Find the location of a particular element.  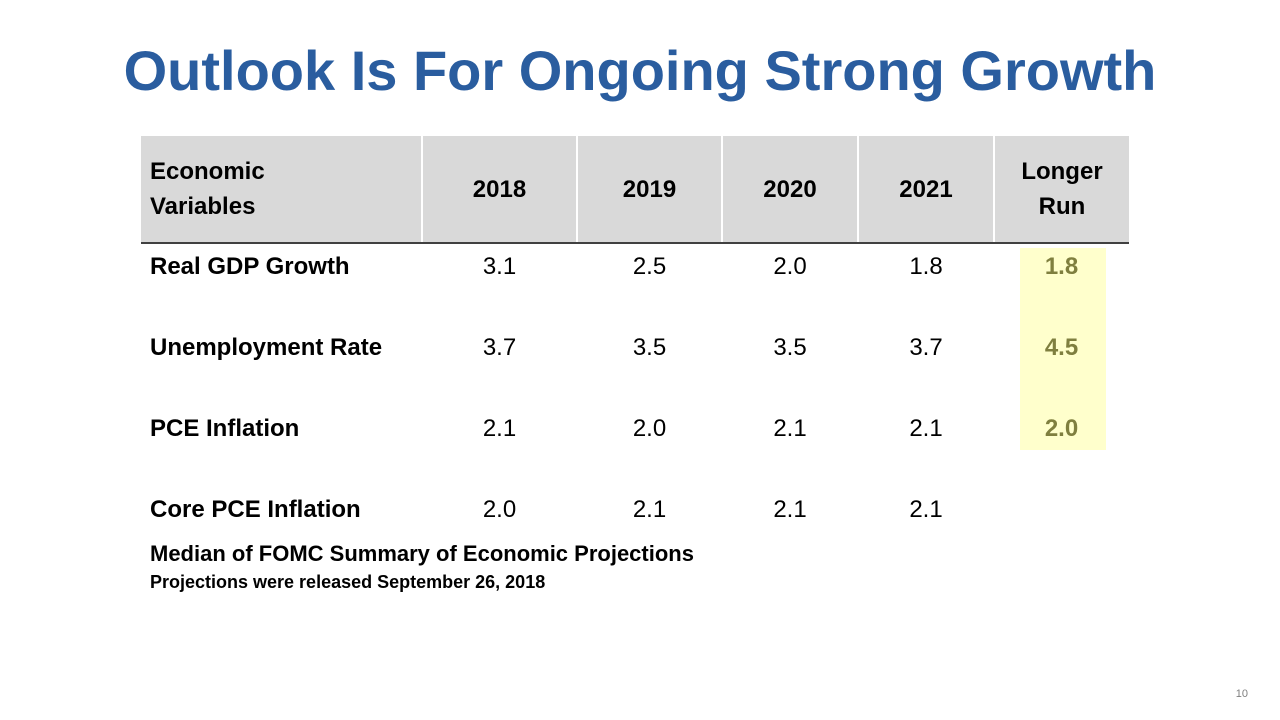

table-cell: 3.1 is located at coordinates (499, 266).